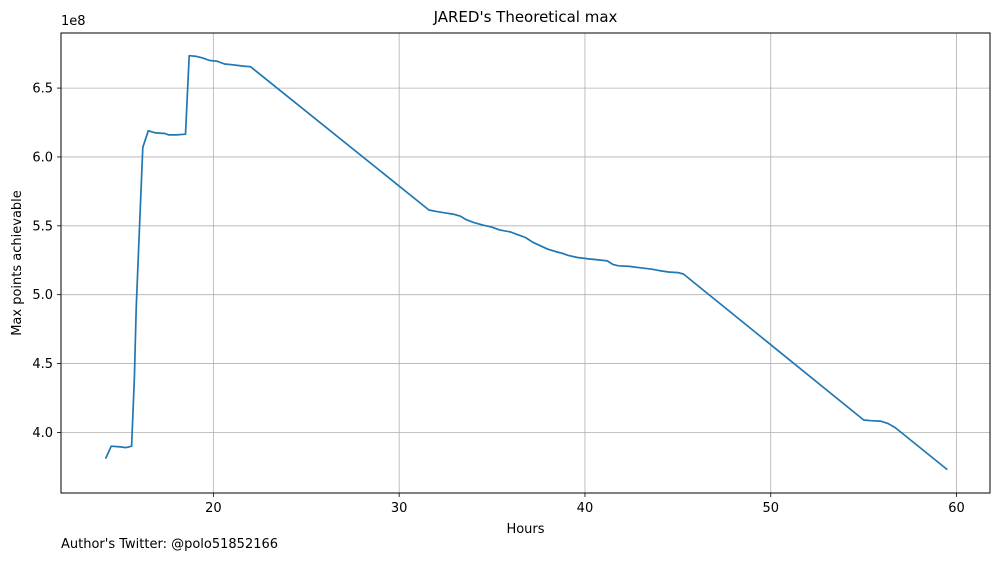 The height and width of the screenshot is (562, 1001). Describe the element at coordinates (42, 295) in the screenshot. I see `y-tick-label: 5.0` at that location.